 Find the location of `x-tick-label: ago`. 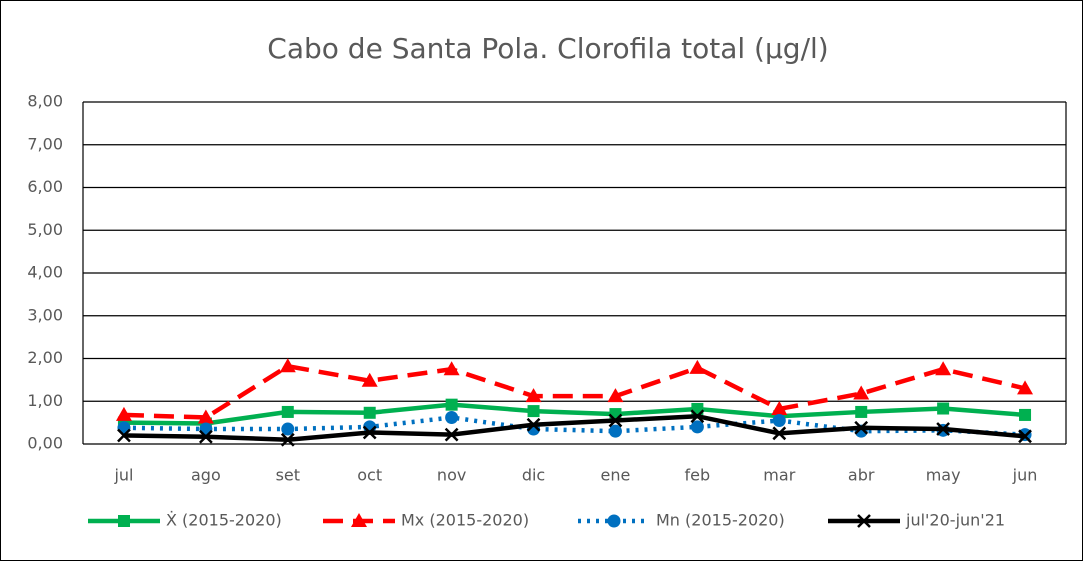

x-tick-label: ago is located at coordinates (206, 475).